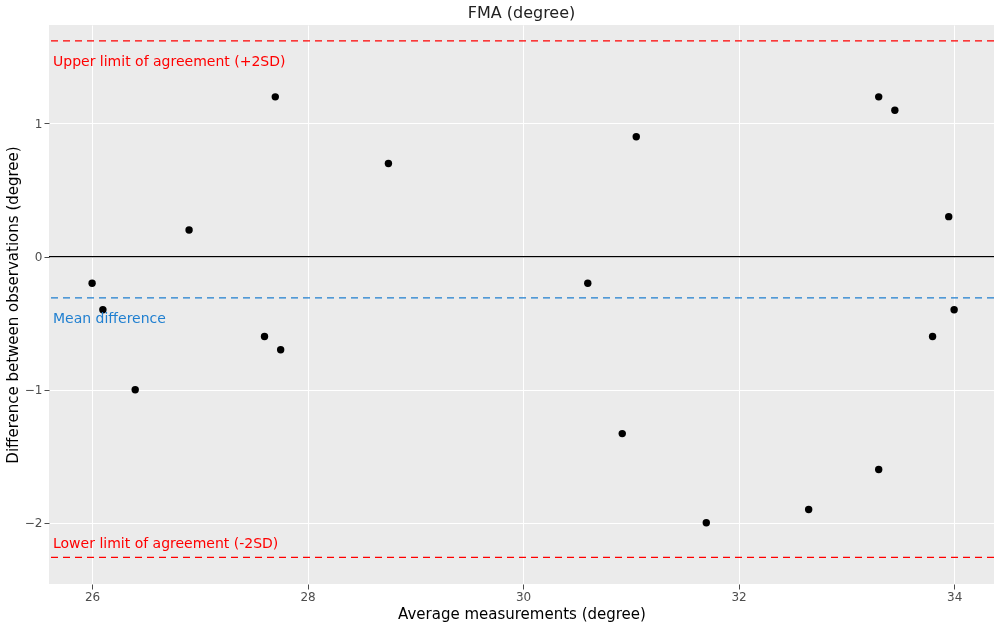 The height and width of the screenshot is (632, 1006). I want to click on y-axis-title: Difference between observations (degree), so click(12, 305).